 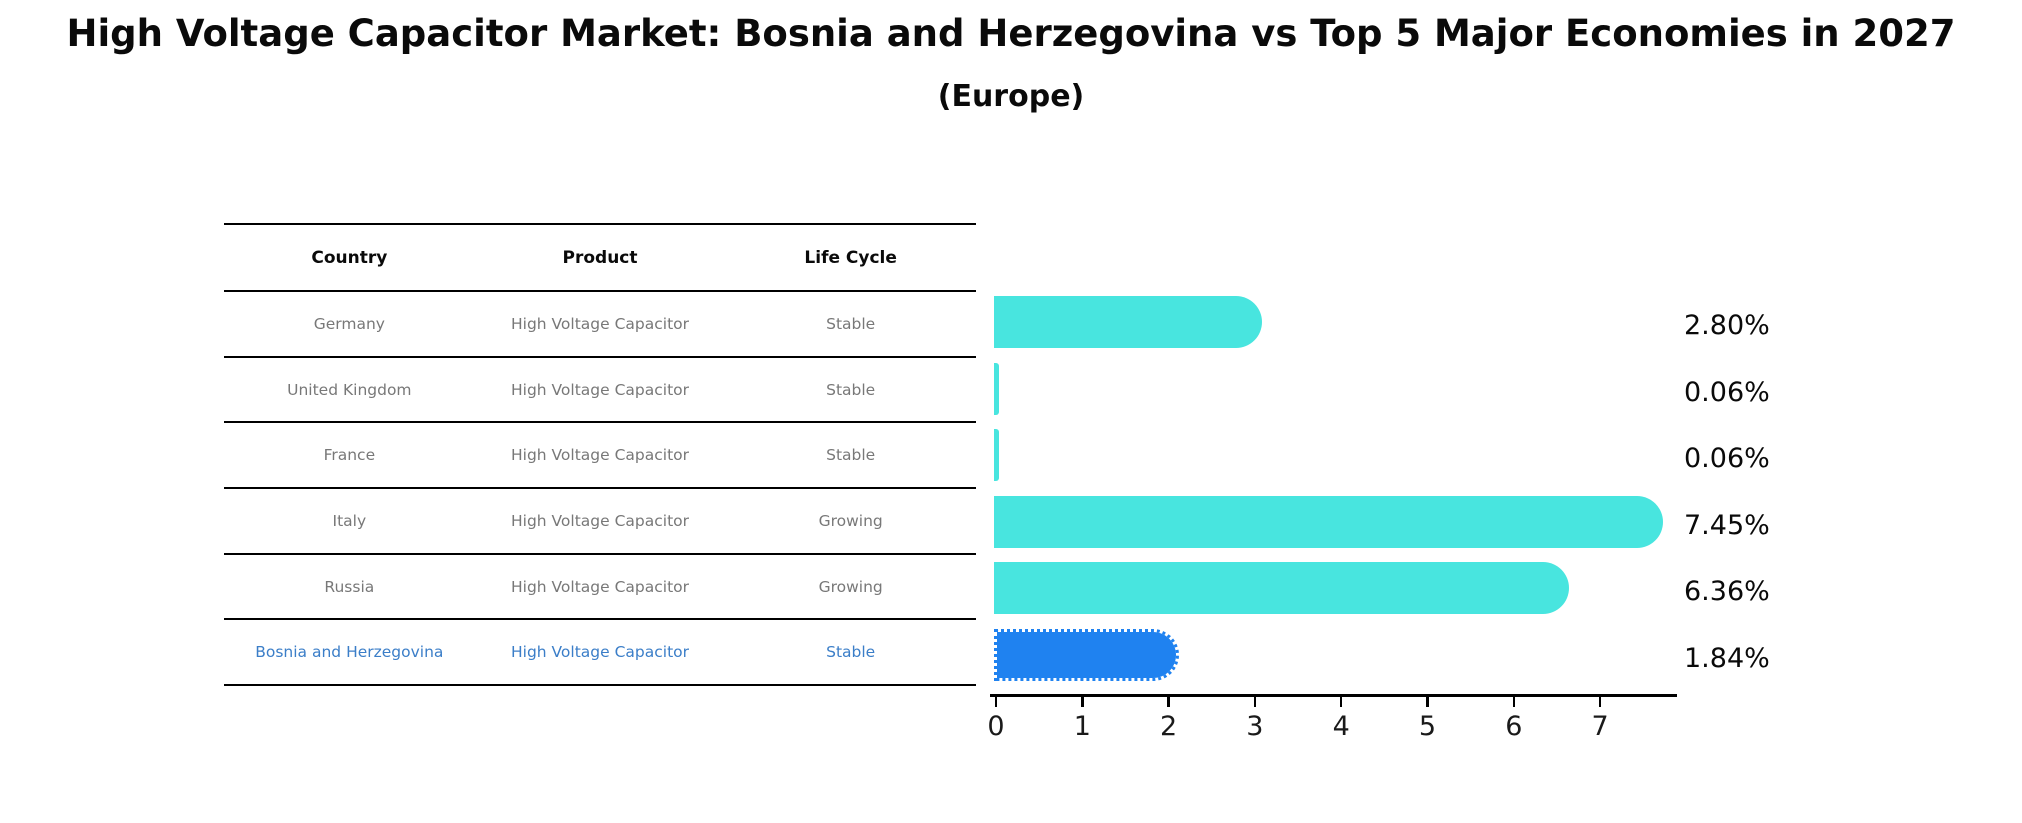 I want to click on bar-italy, so click(x=1328, y=521).